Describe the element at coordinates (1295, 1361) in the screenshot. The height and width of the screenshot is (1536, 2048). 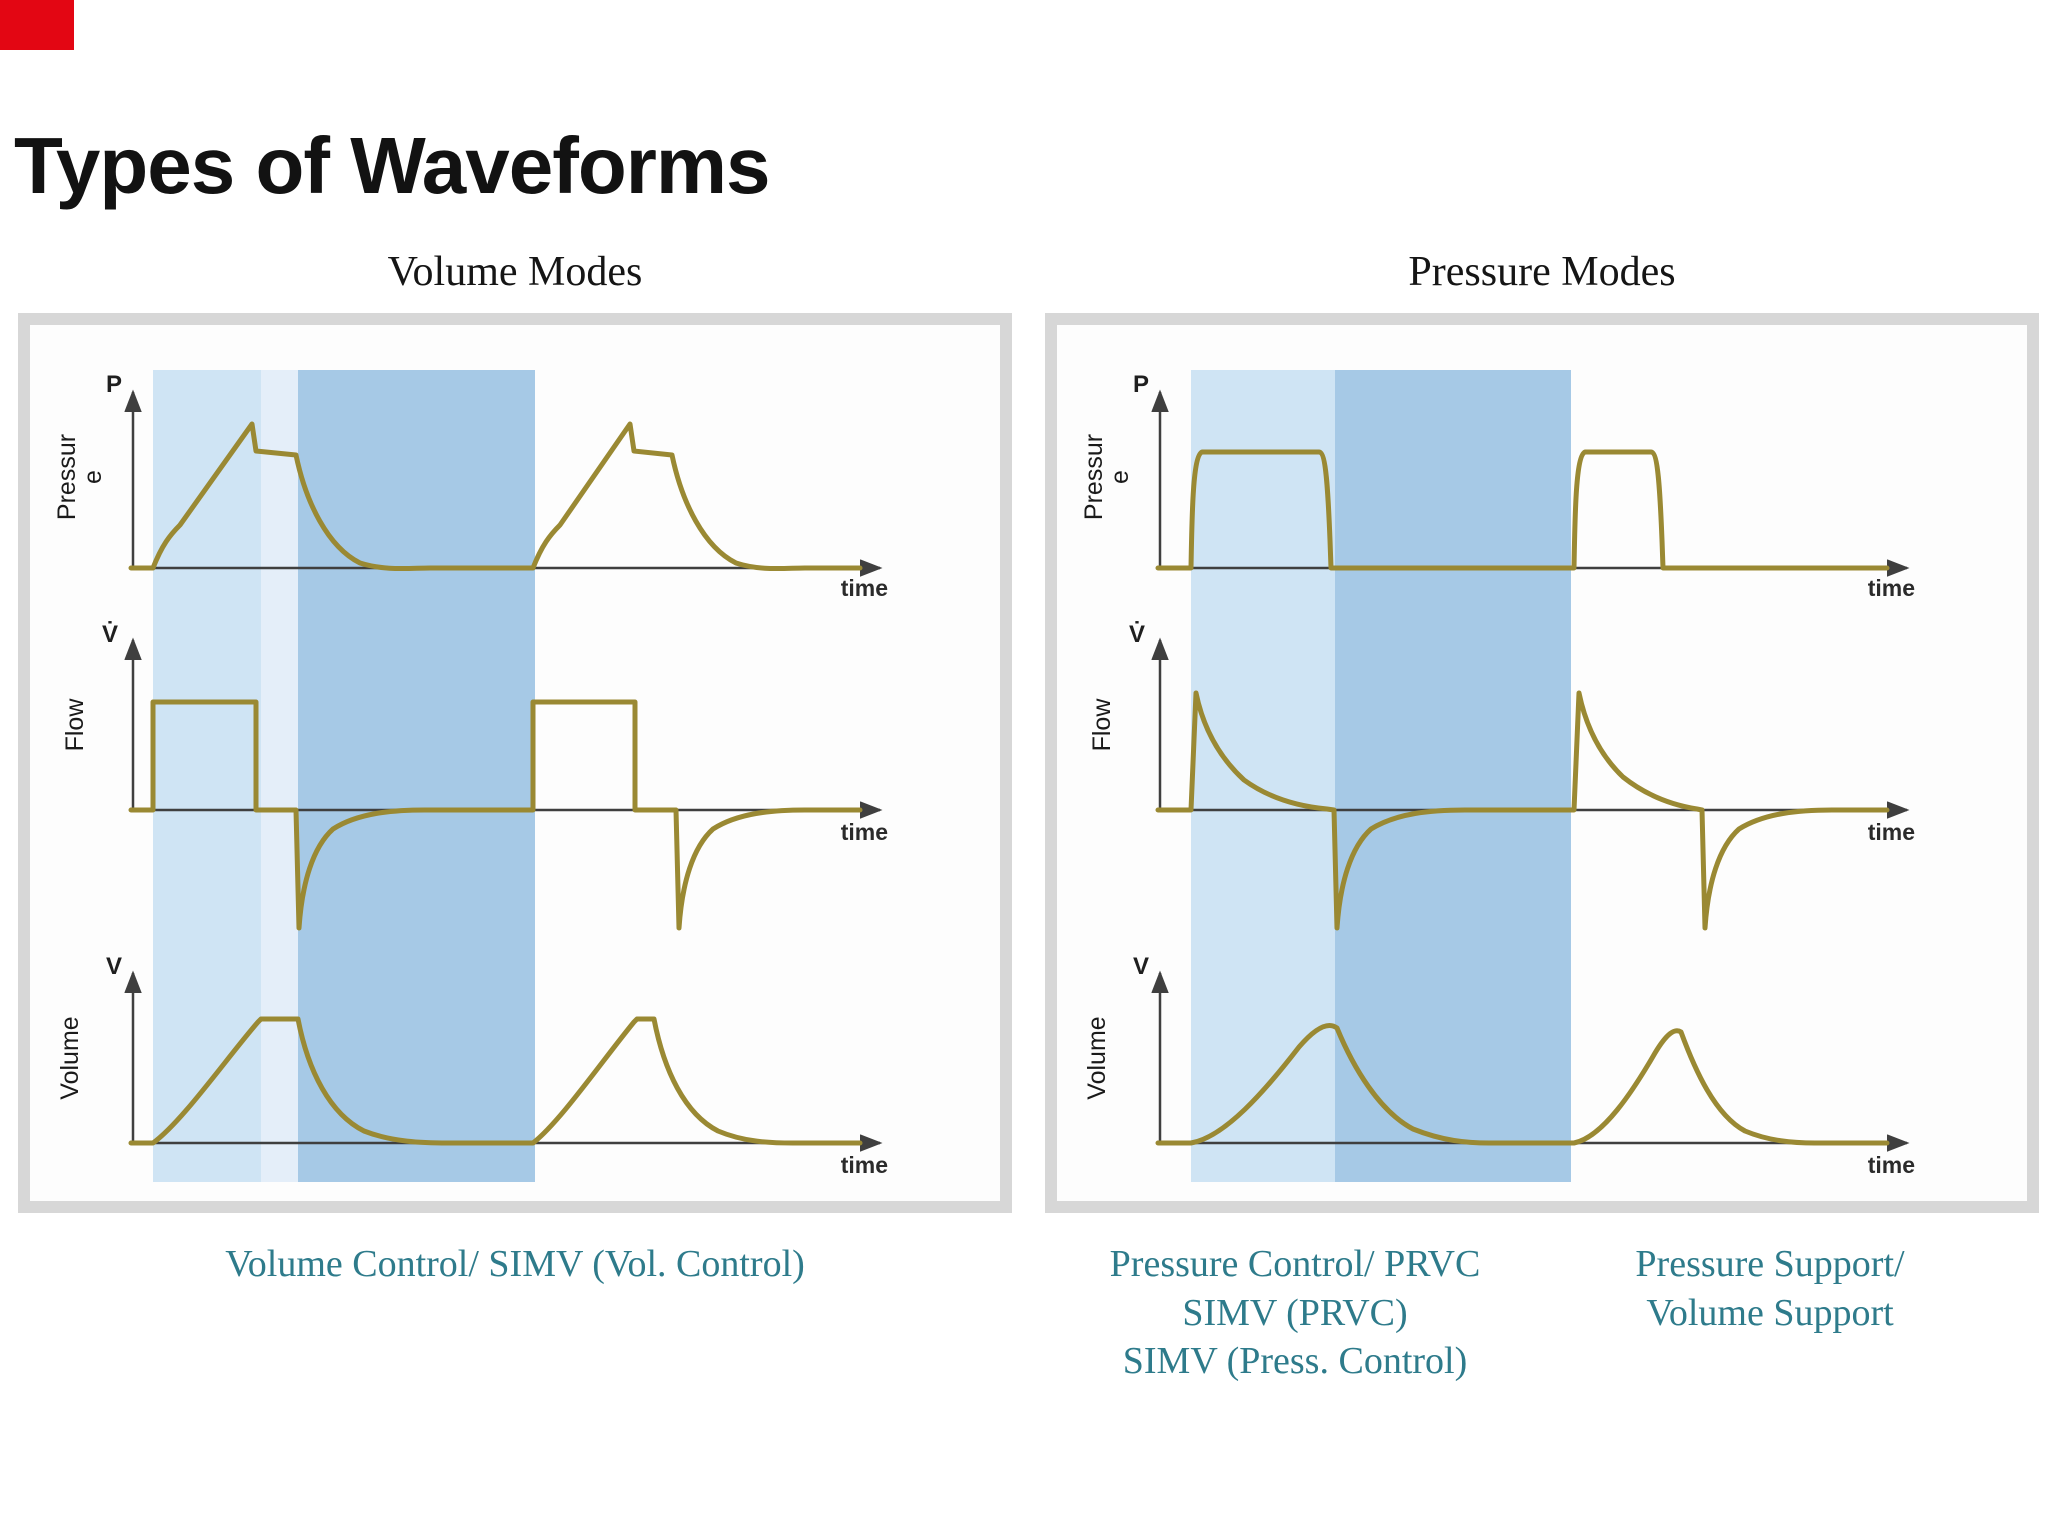
I see `caption-line: SIMV (Press. Control)` at that location.